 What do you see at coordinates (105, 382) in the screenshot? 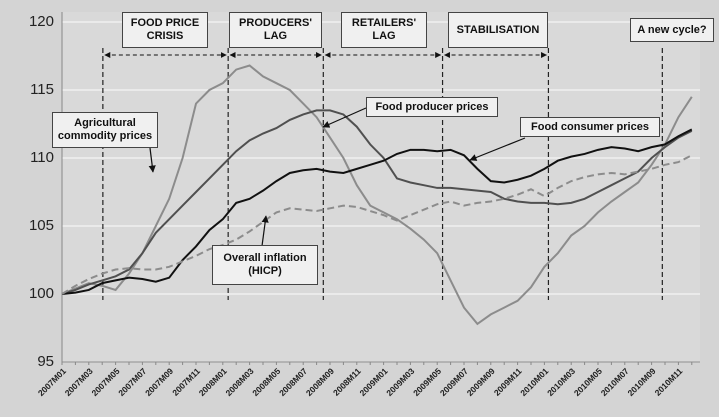
I see `x-tick-label: 2007M05` at bounding box center [105, 382].